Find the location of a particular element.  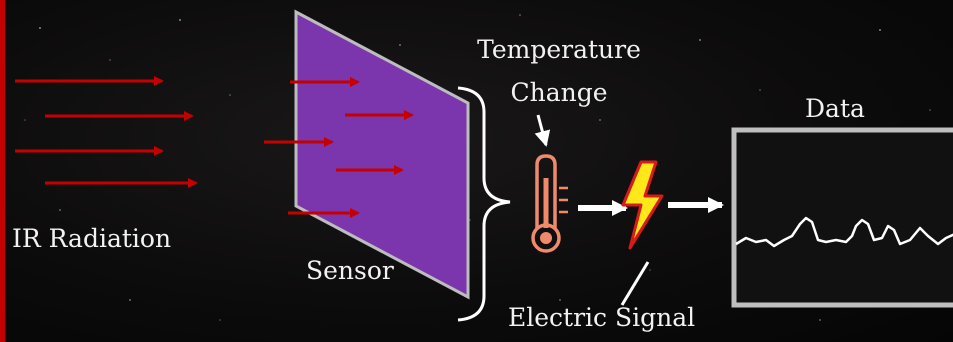

temperature-change-label-line1: Temperature is located at coordinates (559, 49).